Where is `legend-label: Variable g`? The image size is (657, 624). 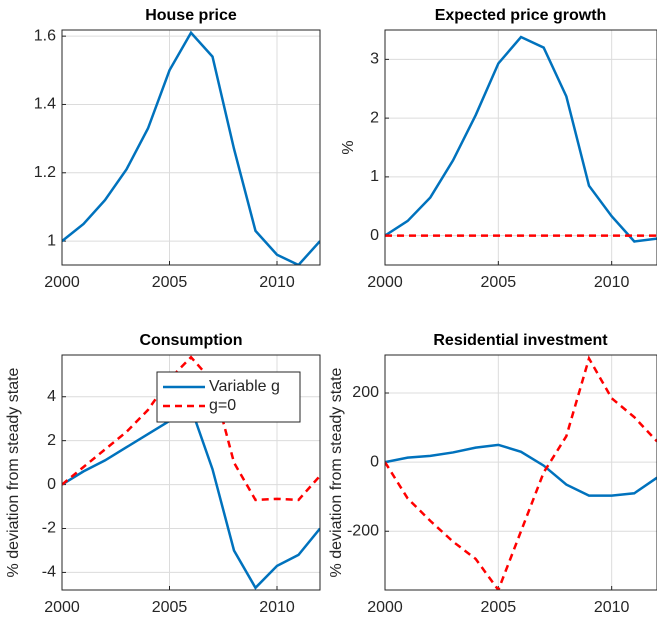
legend-label: Variable g is located at coordinates (244, 386).